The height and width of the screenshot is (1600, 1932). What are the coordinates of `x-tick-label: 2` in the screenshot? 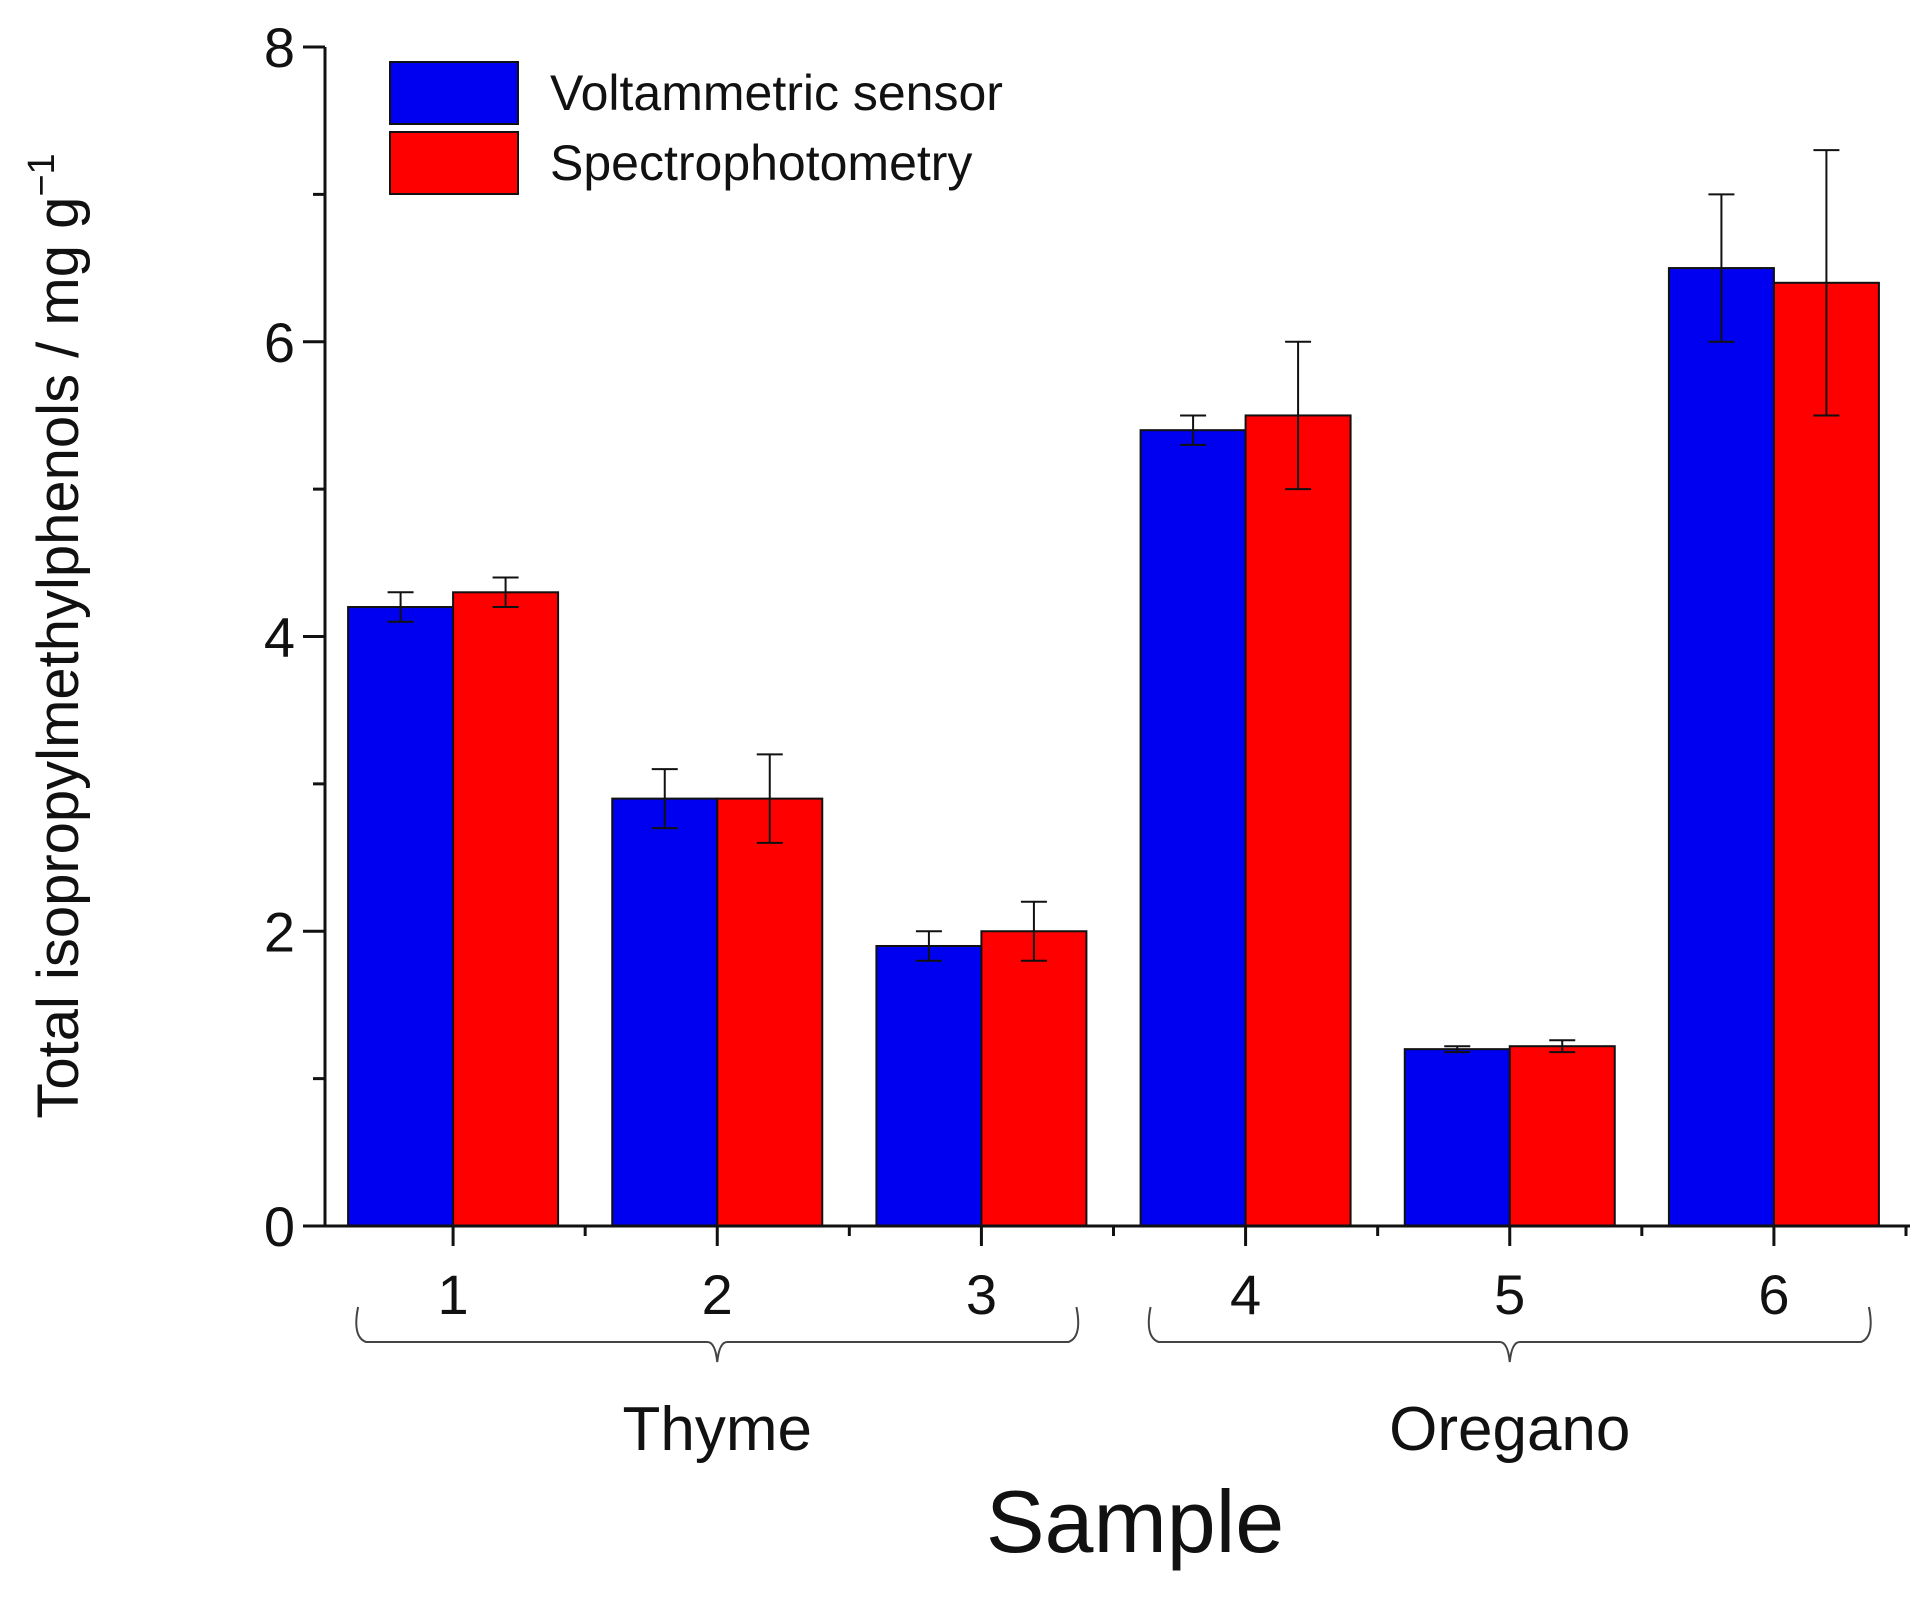 It's located at (717, 1294).